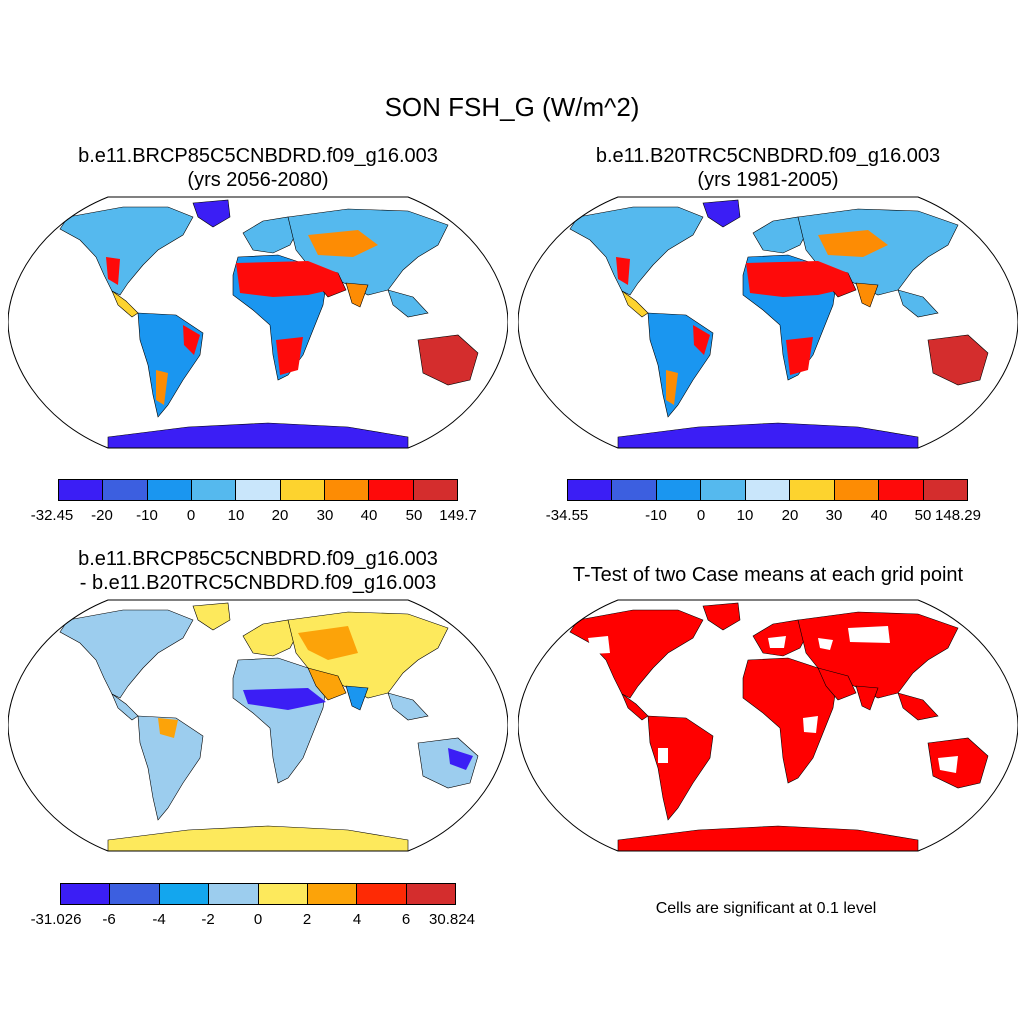 This screenshot has width=1024, height=1024. Describe the element at coordinates (258, 559) in the screenshot. I see `panel-bottom-left-title: b.e11.BRCP85C5CNBDRD.f09_g16.003` at that location.